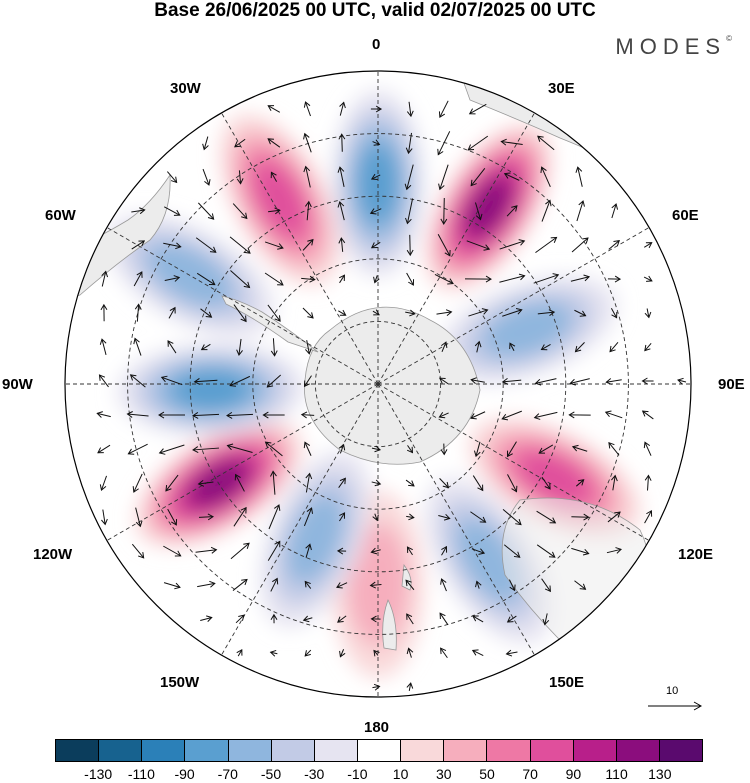 This screenshot has width=750, height=783. I want to click on colorbar-tick-label: -70, so click(227, 774).